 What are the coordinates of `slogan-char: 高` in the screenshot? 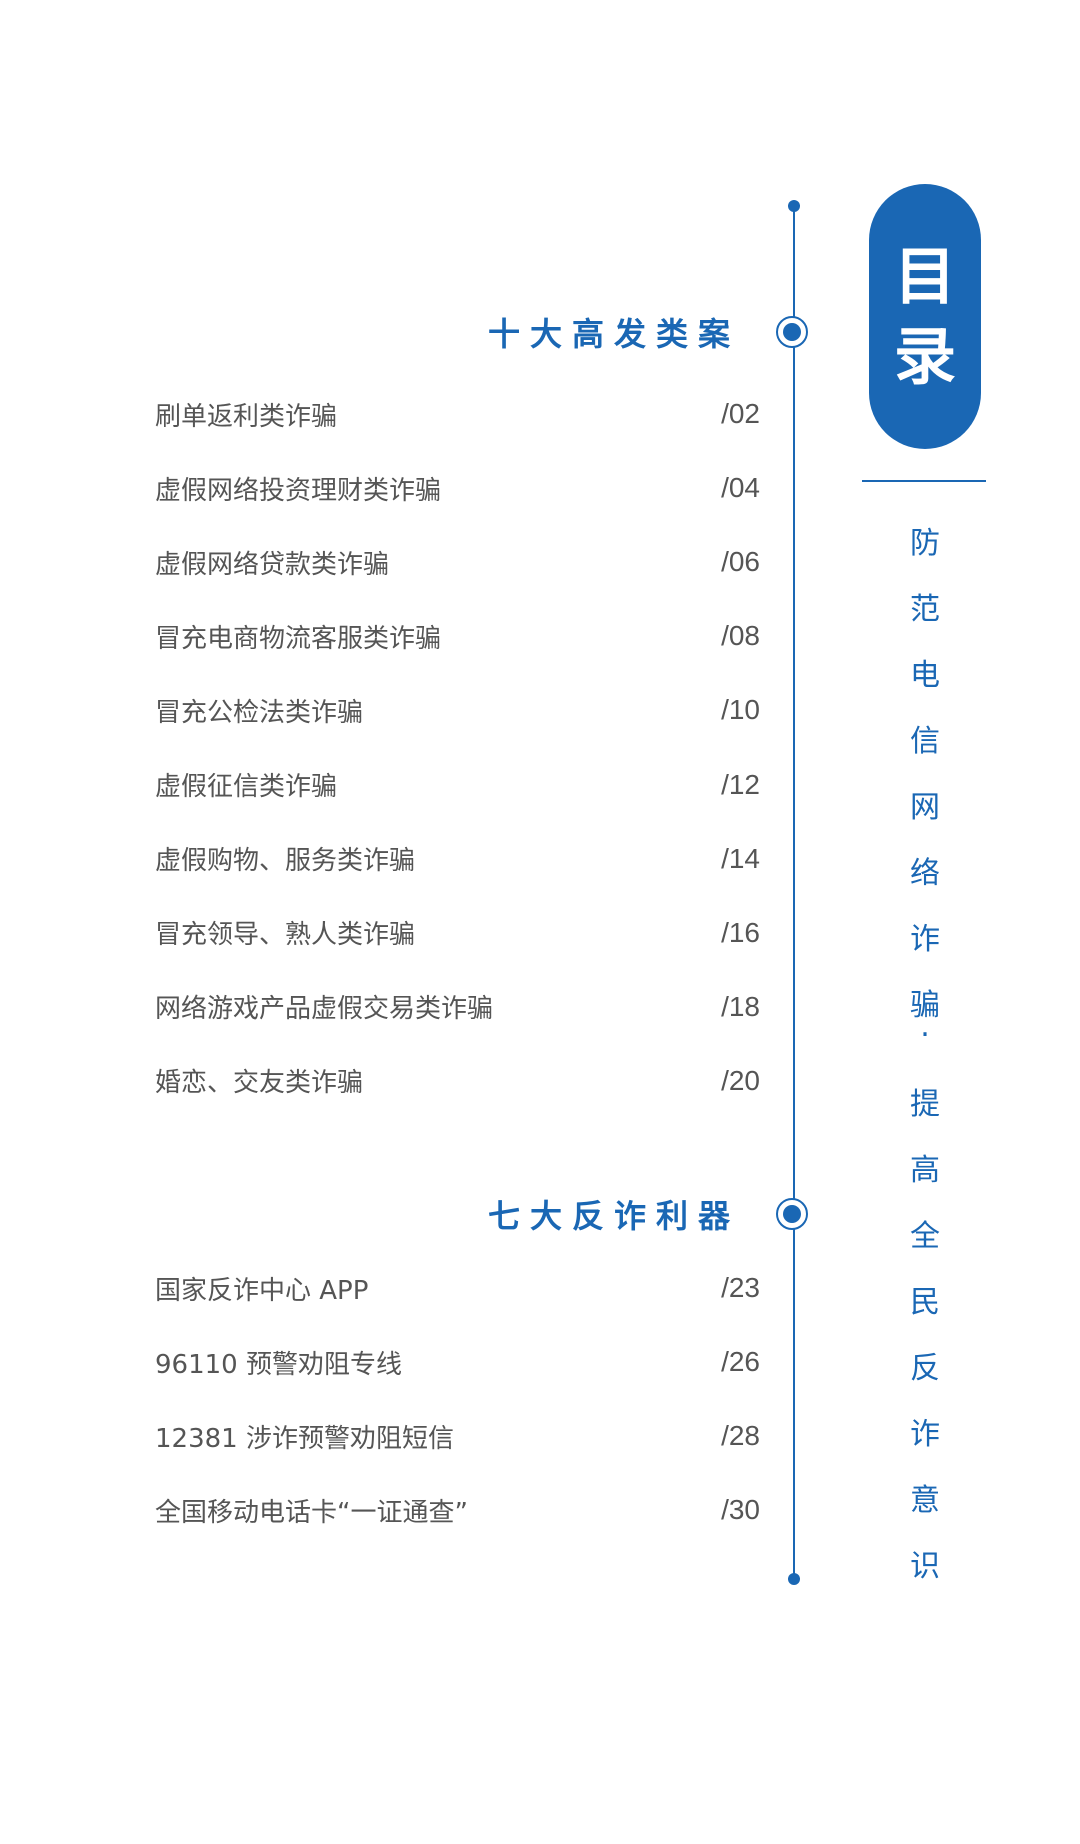 It's located at (925, 1170).